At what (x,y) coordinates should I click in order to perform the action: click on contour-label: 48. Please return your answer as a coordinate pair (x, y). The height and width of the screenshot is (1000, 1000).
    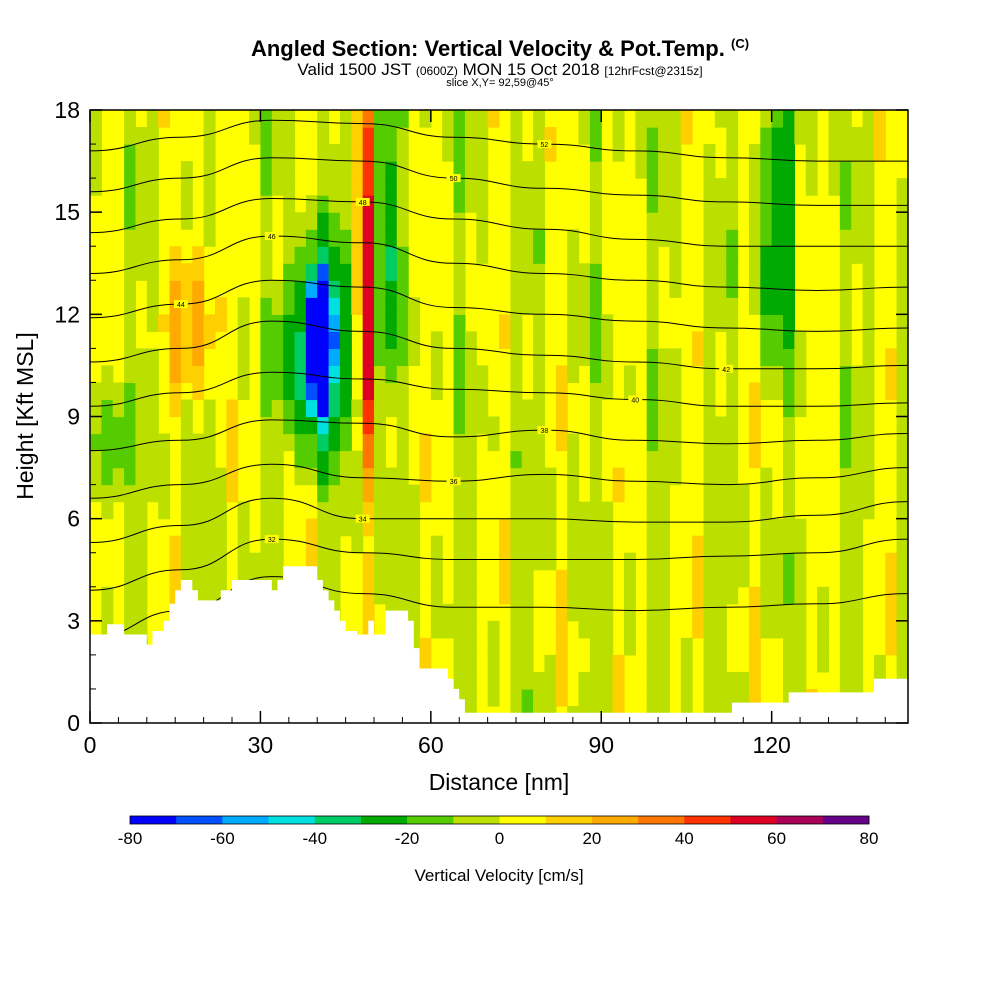
    Looking at the image, I should click on (363, 203).